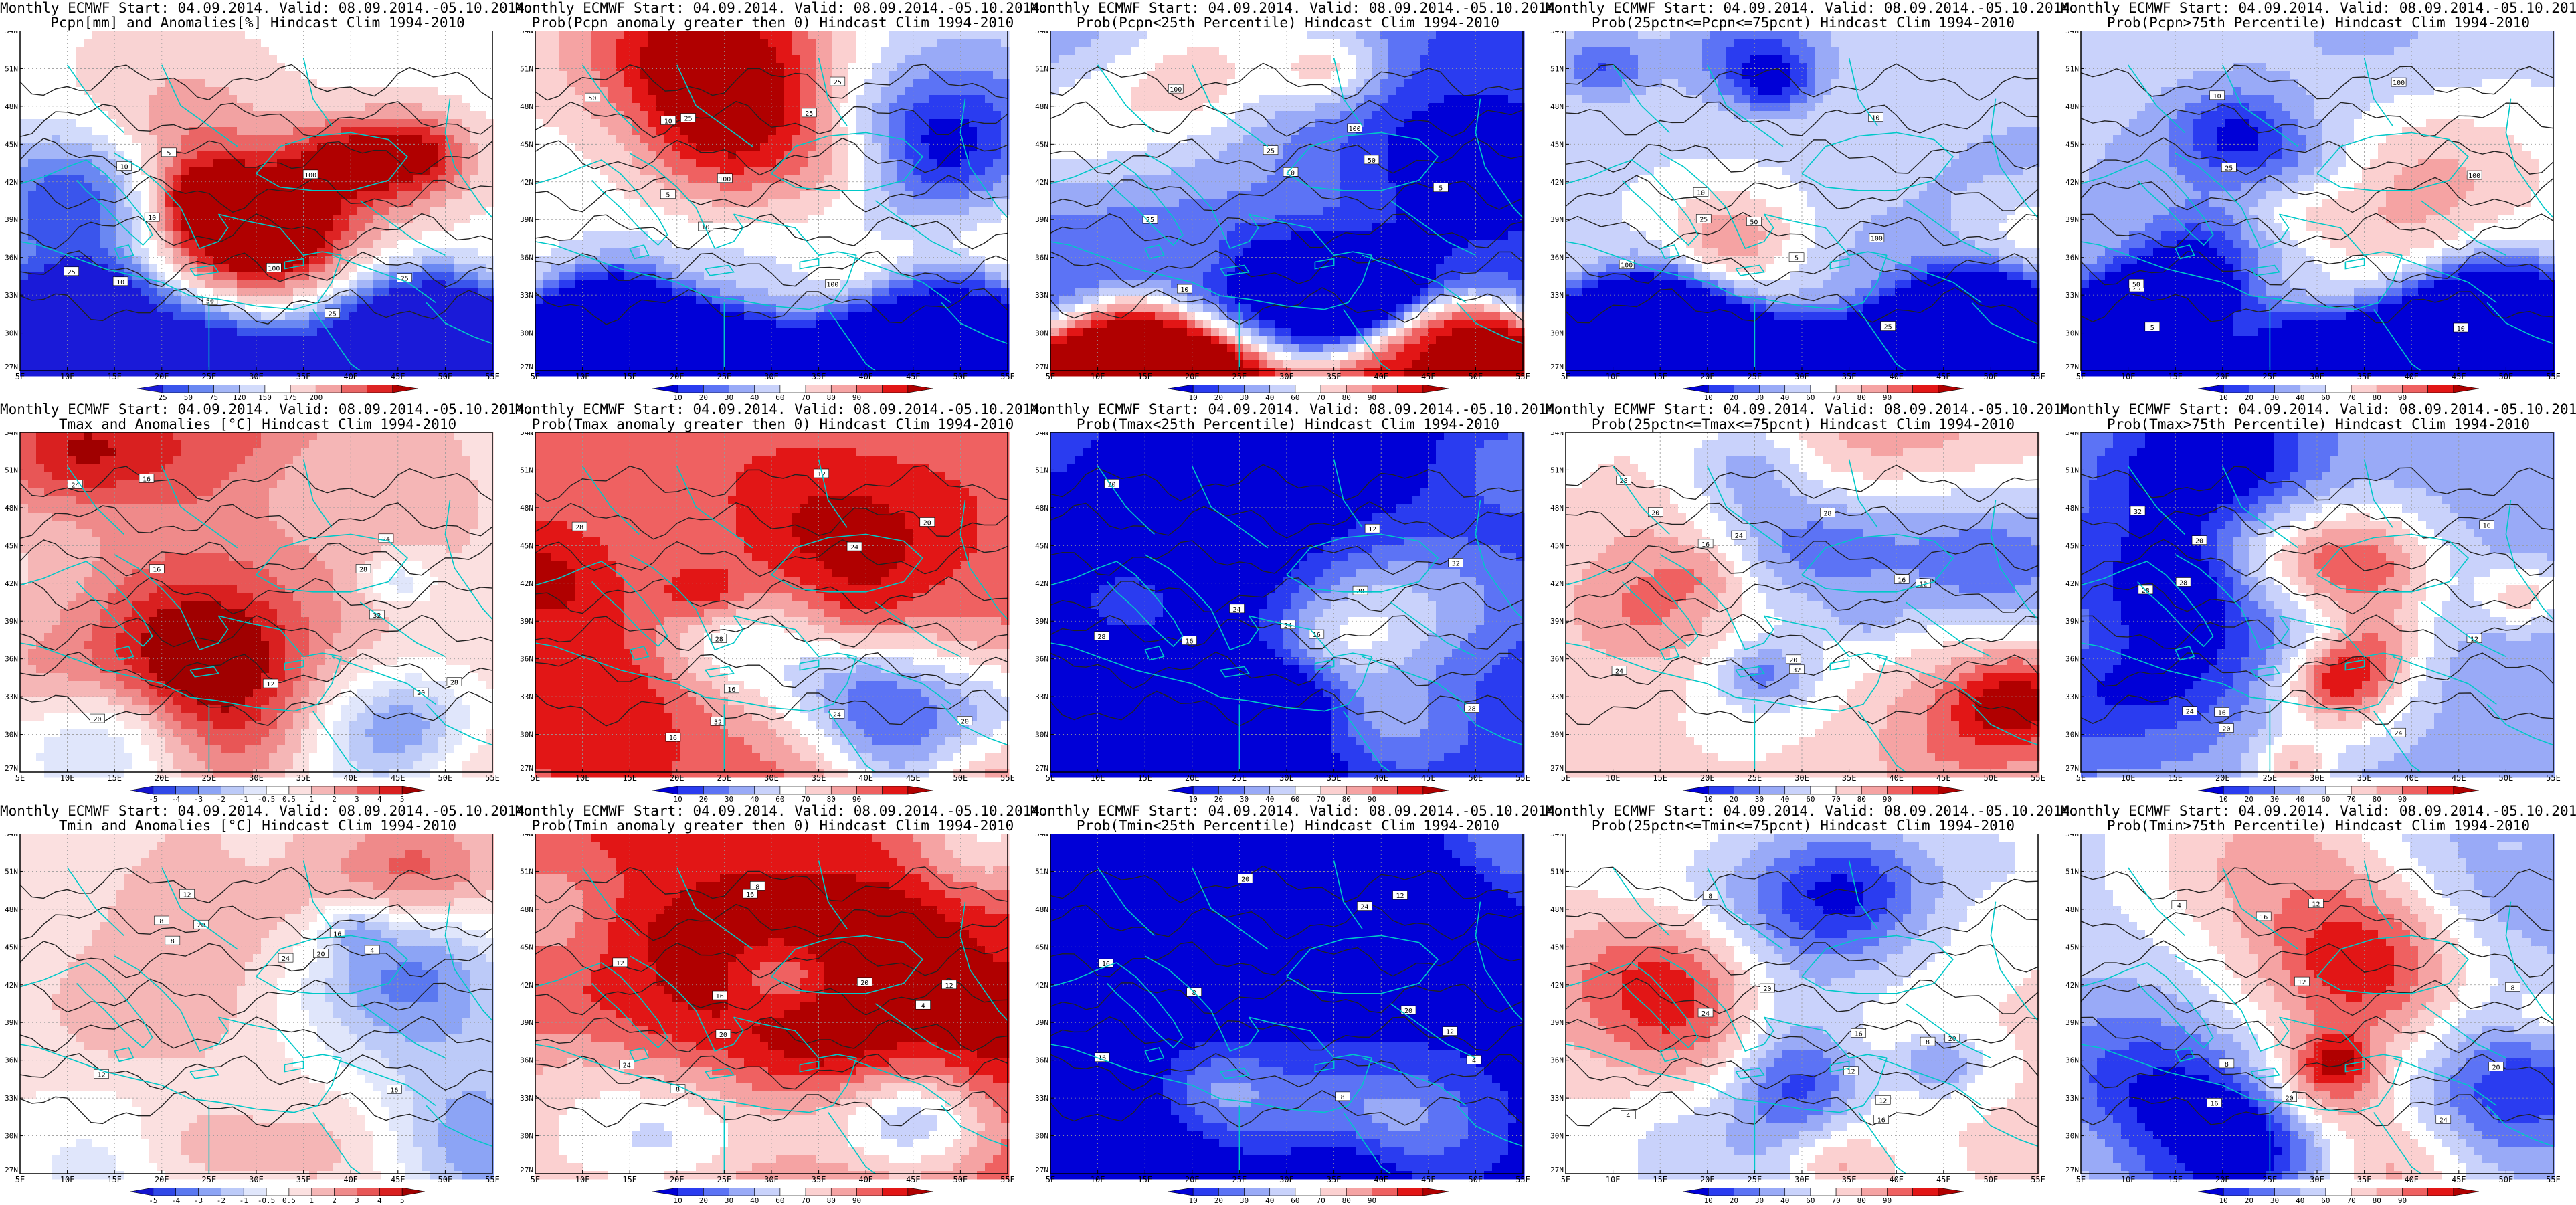 The image size is (2576, 1205). Describe the element at coordinates (719, 639) in the screenshot. I see `contour-label: 28` at that location.